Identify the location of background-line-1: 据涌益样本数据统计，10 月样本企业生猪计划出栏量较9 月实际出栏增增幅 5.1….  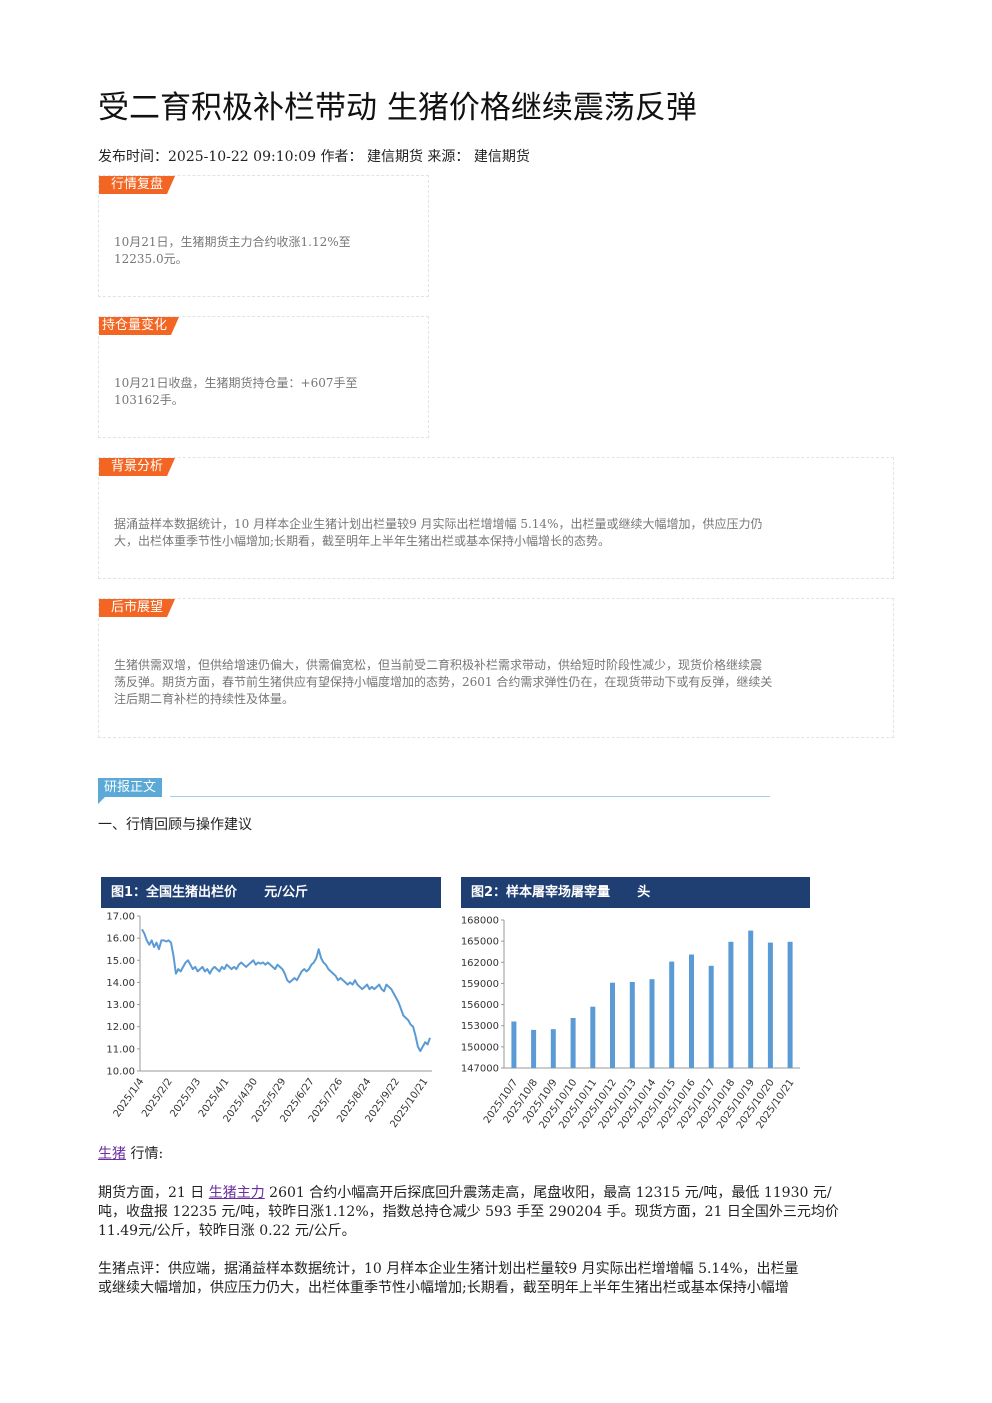
(438, 524).